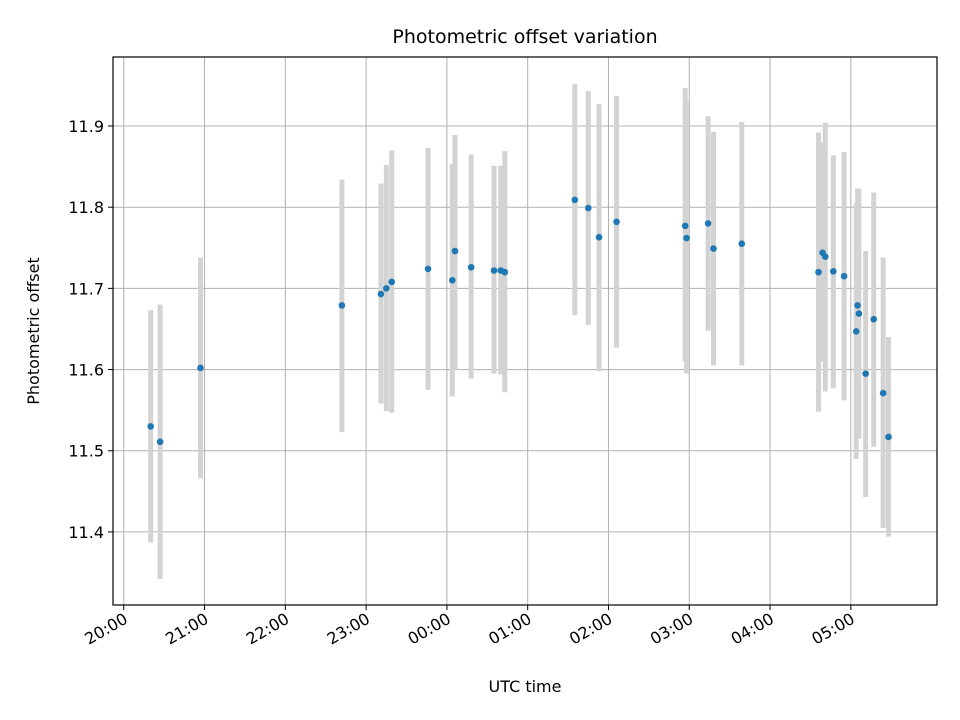 The width and height of the screenshot is (960, 720). What do you see at coordinates (86, 288) in the screenshot?
I see `y-tick-label: 11.7` at bounding box center [86, 288].